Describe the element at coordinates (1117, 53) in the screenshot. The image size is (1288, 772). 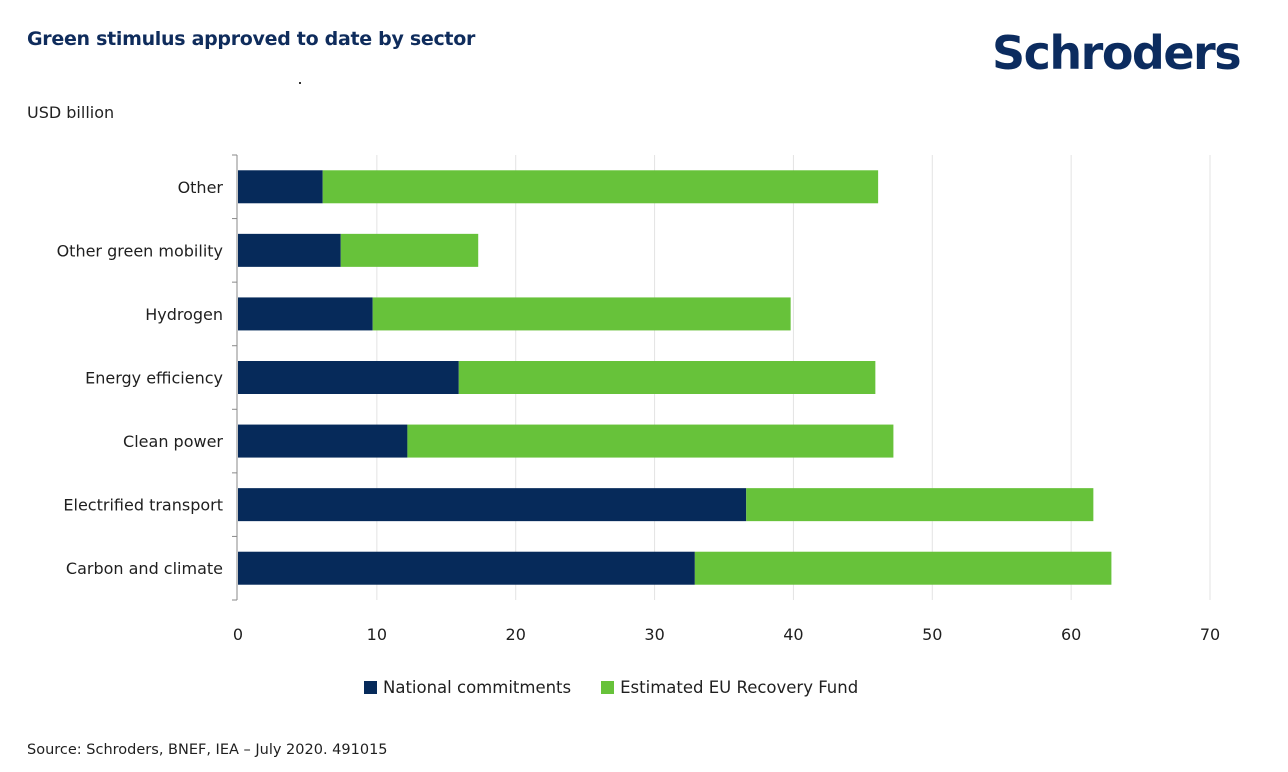
I see `schroders-logo: Schroders` at that location.